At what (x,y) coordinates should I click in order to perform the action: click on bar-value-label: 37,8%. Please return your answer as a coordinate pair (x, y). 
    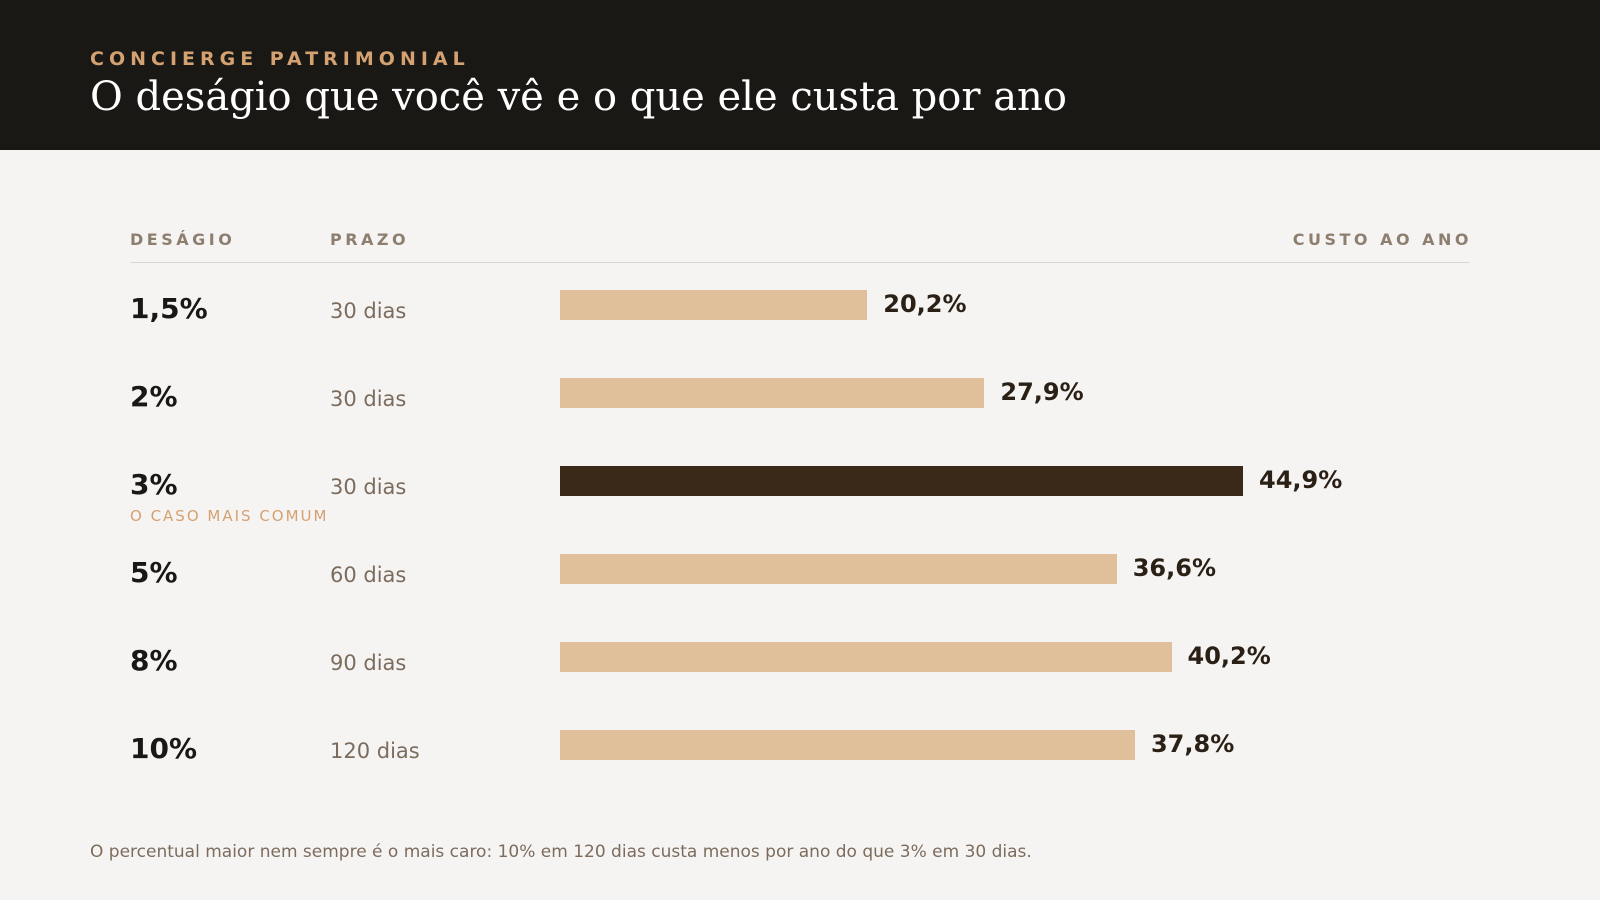
    Looking at the image, I should click on (1192, 744).